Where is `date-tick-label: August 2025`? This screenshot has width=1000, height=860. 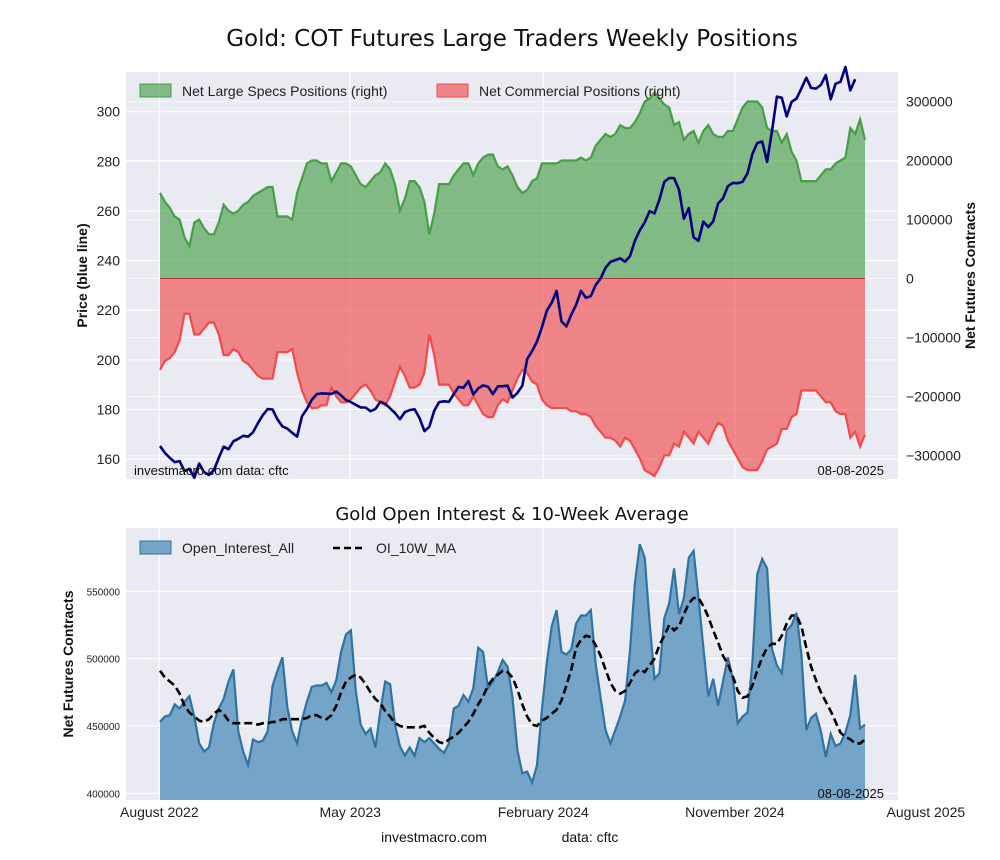
date-tick-label: August 2025 is located at coordinates (926, 812).